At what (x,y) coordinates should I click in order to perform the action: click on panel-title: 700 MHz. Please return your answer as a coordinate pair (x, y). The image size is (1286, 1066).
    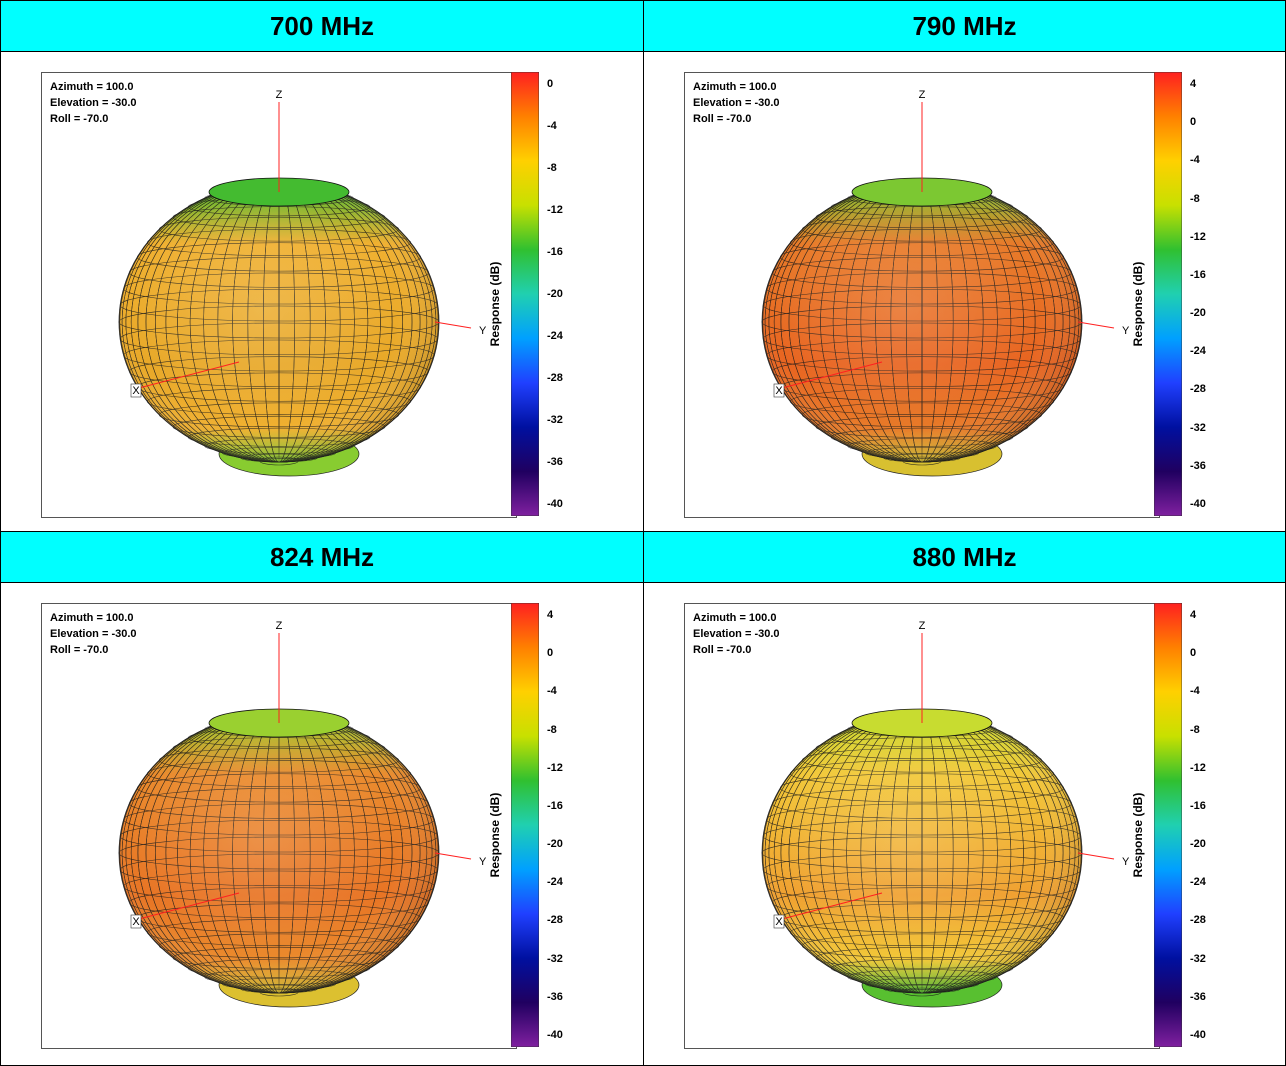
    Looking at the image, I should click on (322, 26).